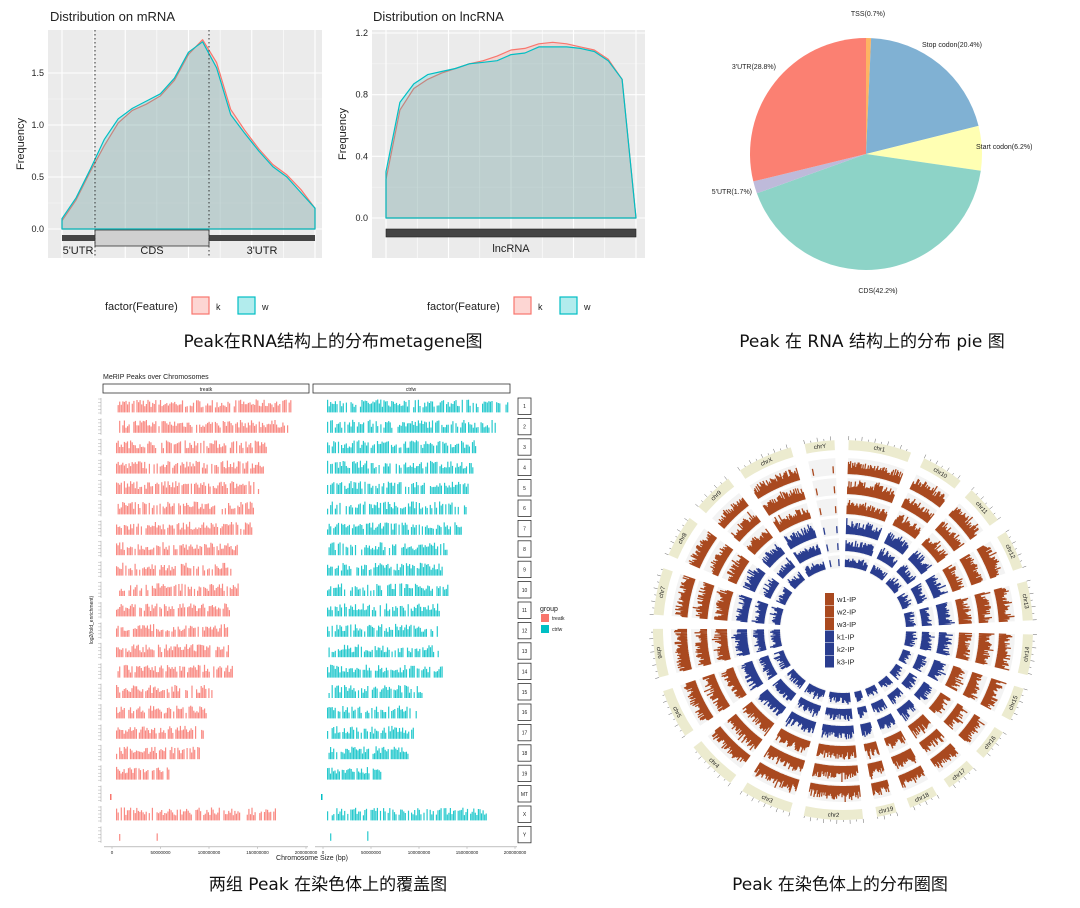 The image size is (1080, 908). I want to click on legend-swatch-k, so click(522, 305).